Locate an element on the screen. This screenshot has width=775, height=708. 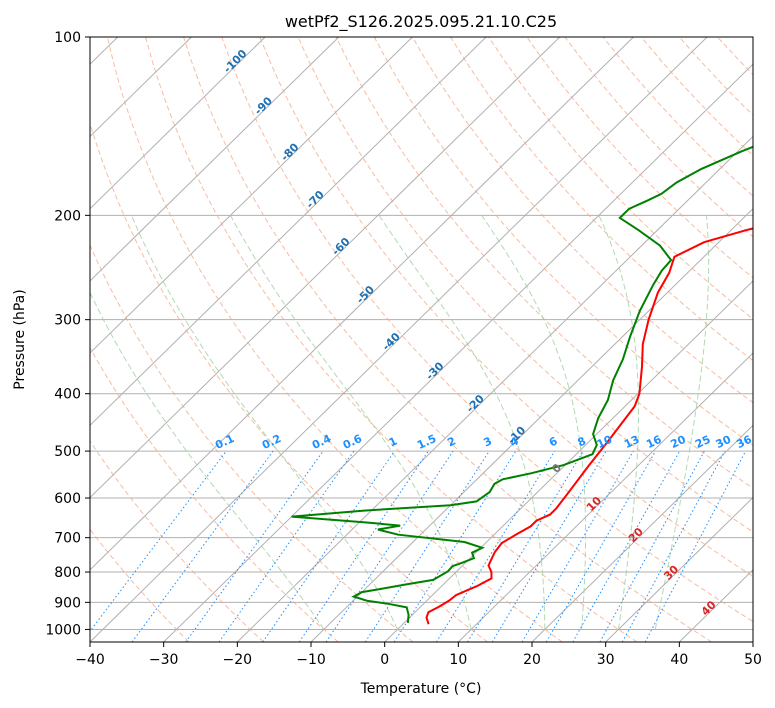
x-tick-label: 10 is located at coordinates (458, 660).